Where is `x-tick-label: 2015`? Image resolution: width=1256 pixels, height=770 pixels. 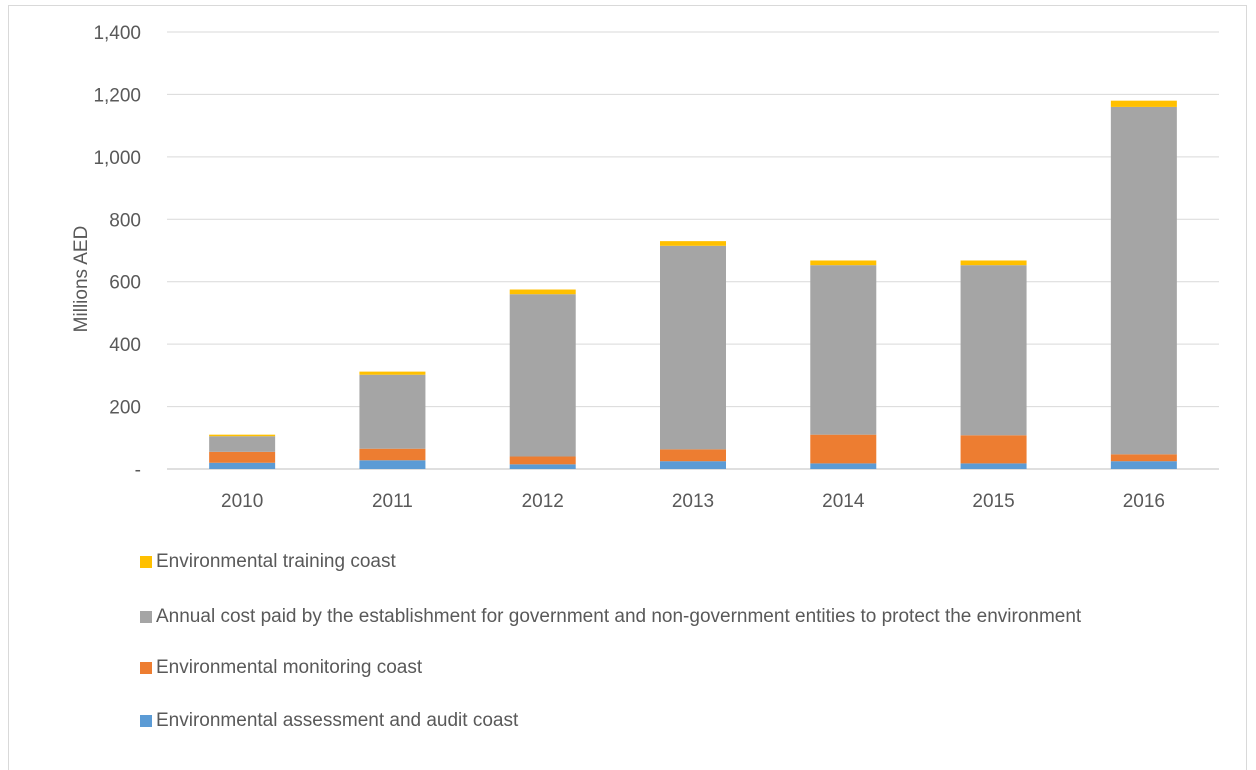
x-tick-label: 2015 is located at coordinates (993, 501).